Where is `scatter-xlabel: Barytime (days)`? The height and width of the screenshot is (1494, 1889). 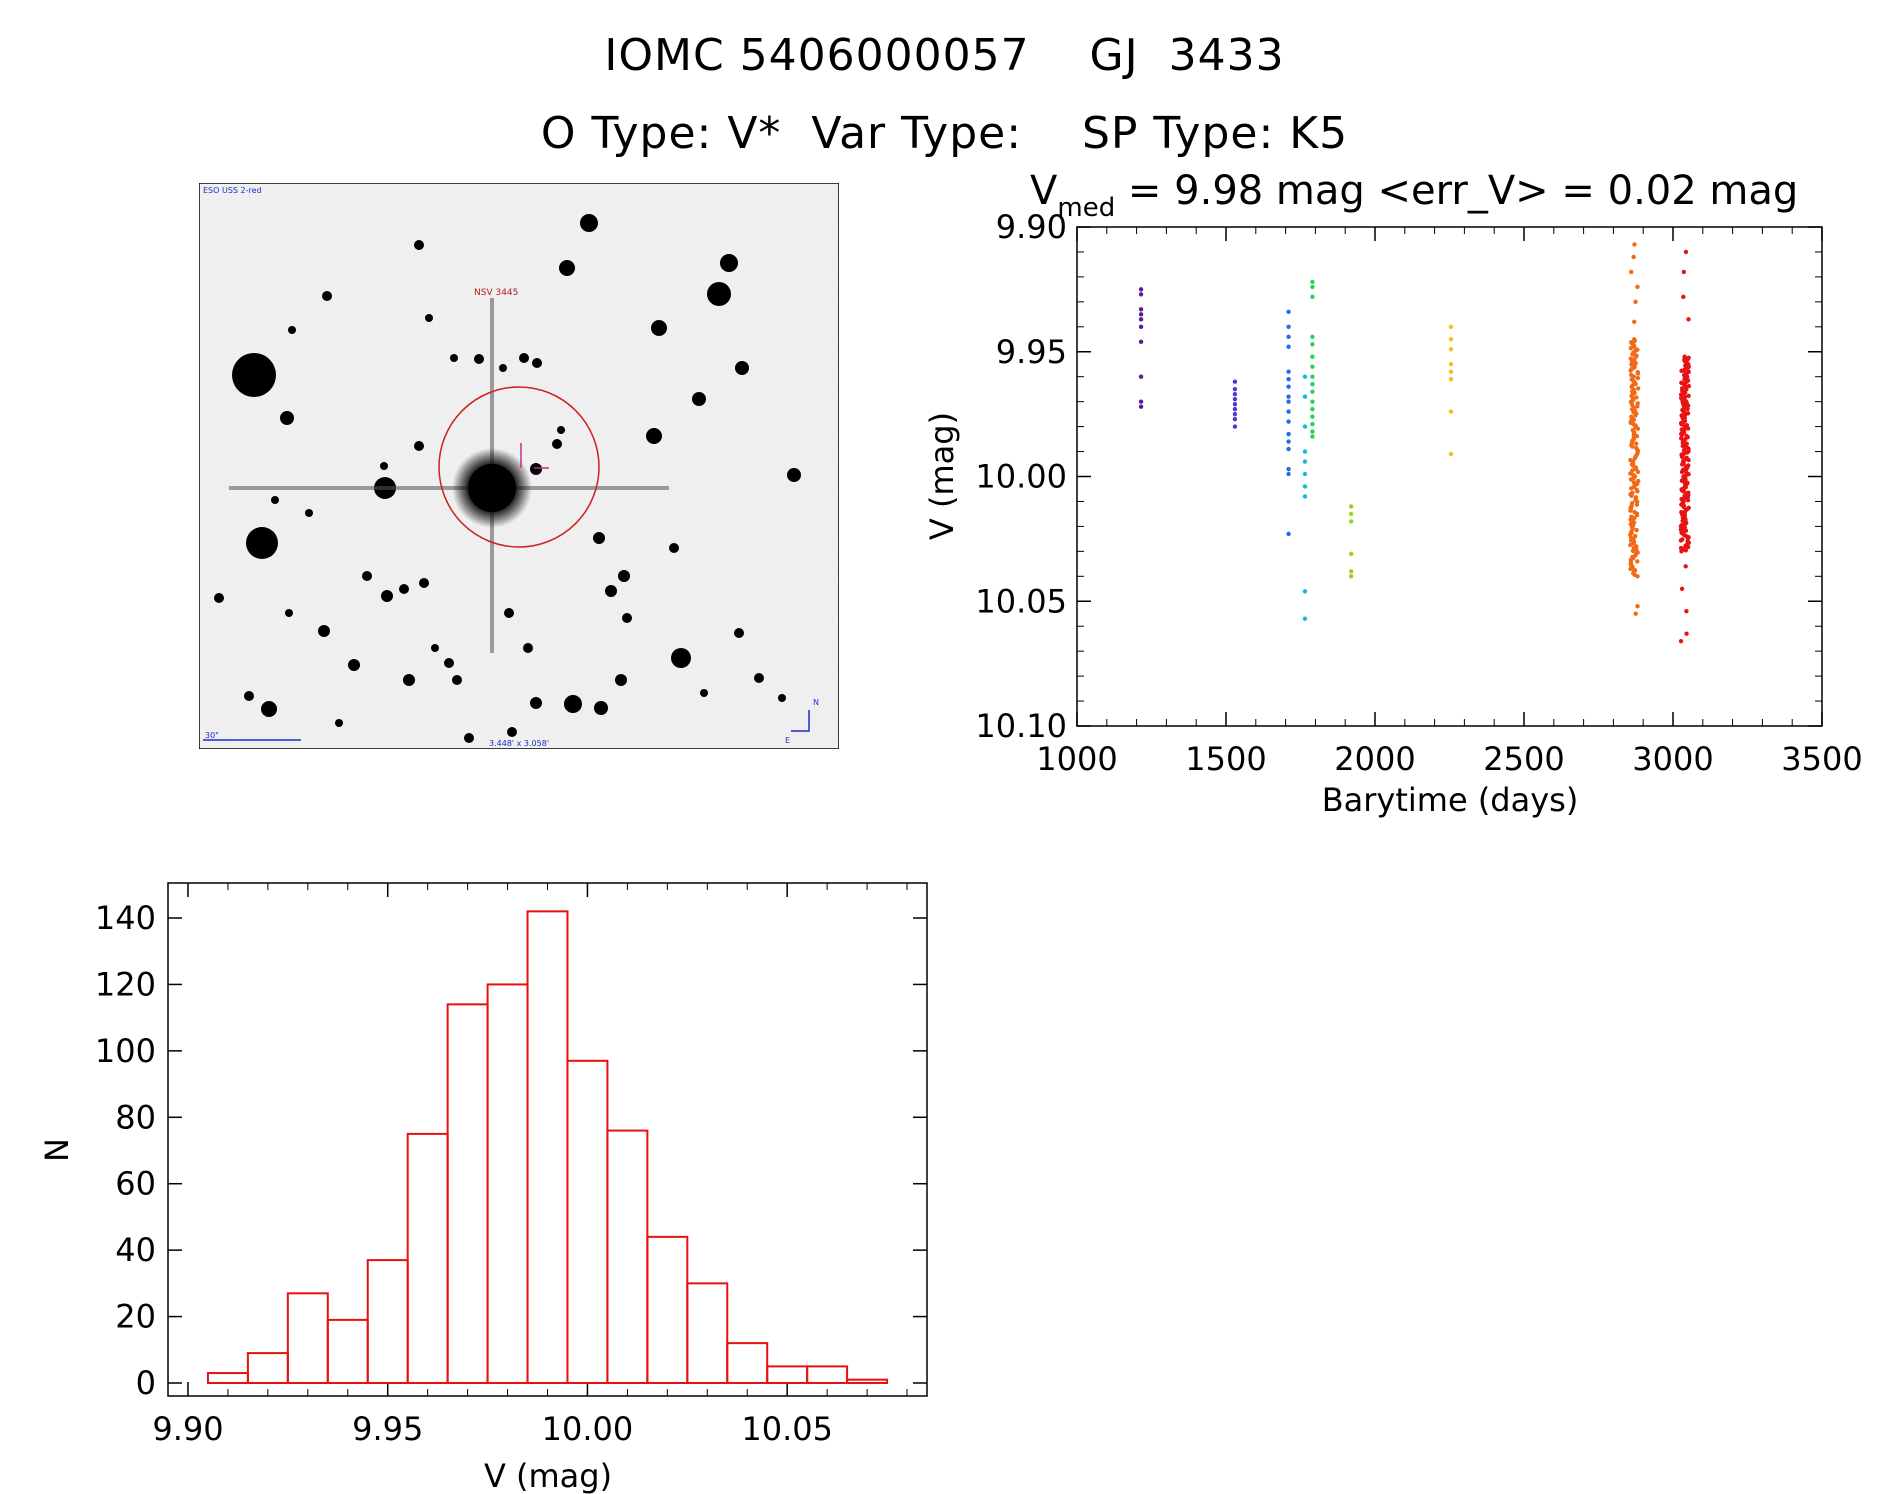 scatter-xlabel: Barytime (days) is located at coordinates (1450, 800).